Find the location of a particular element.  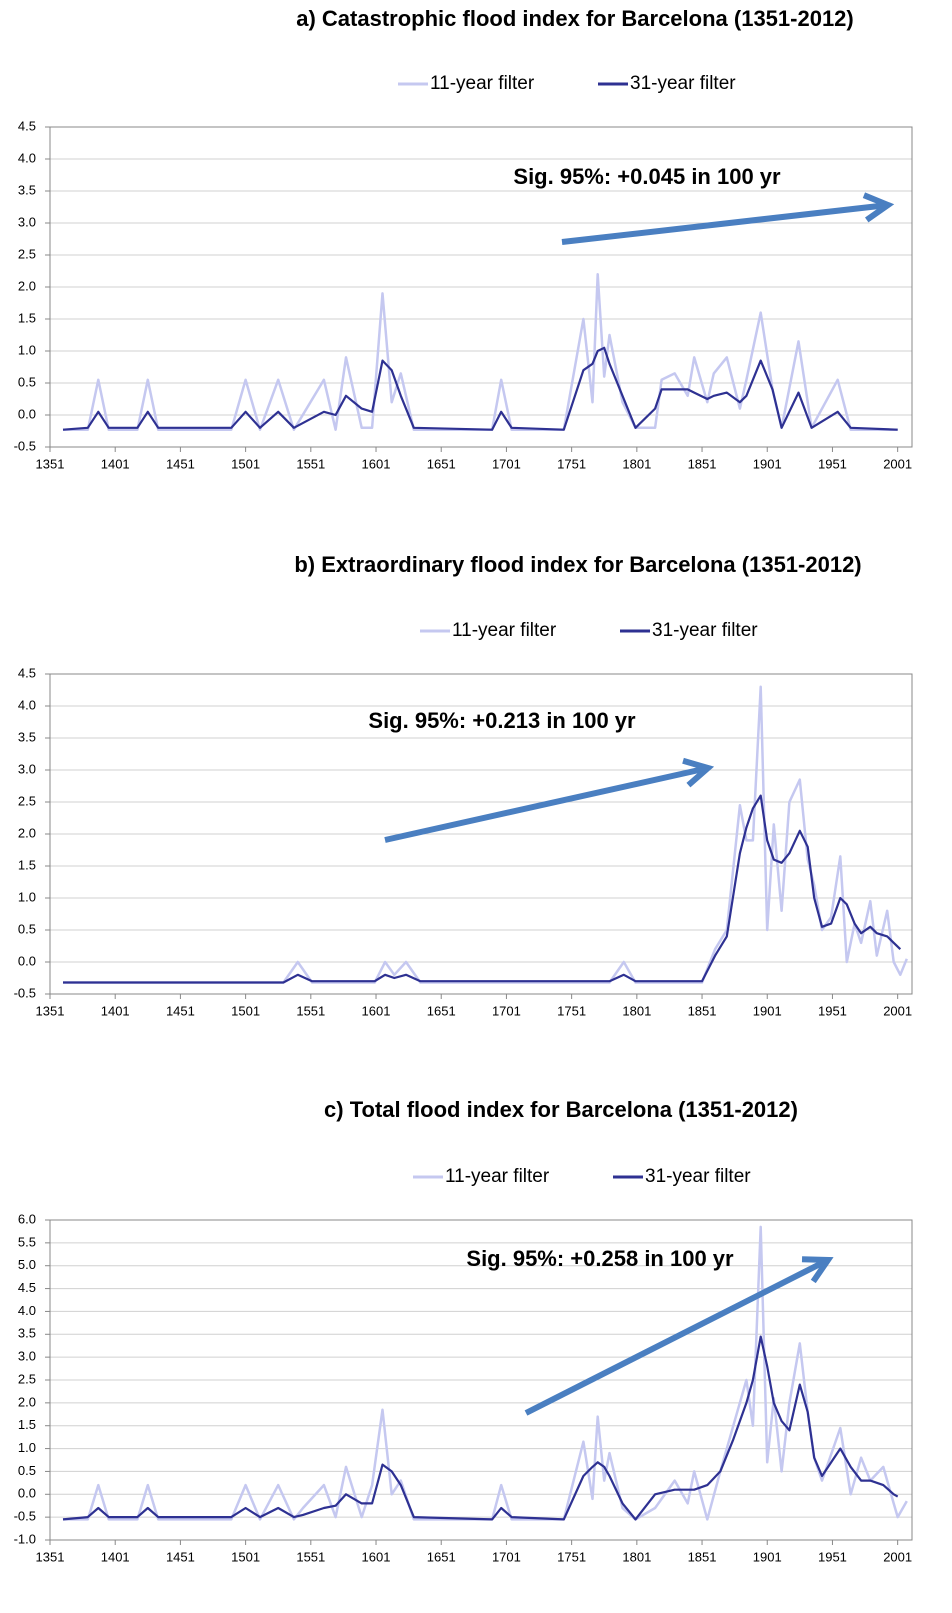

y-tick-label: -1.0 is located at coordinates (25, 1538).